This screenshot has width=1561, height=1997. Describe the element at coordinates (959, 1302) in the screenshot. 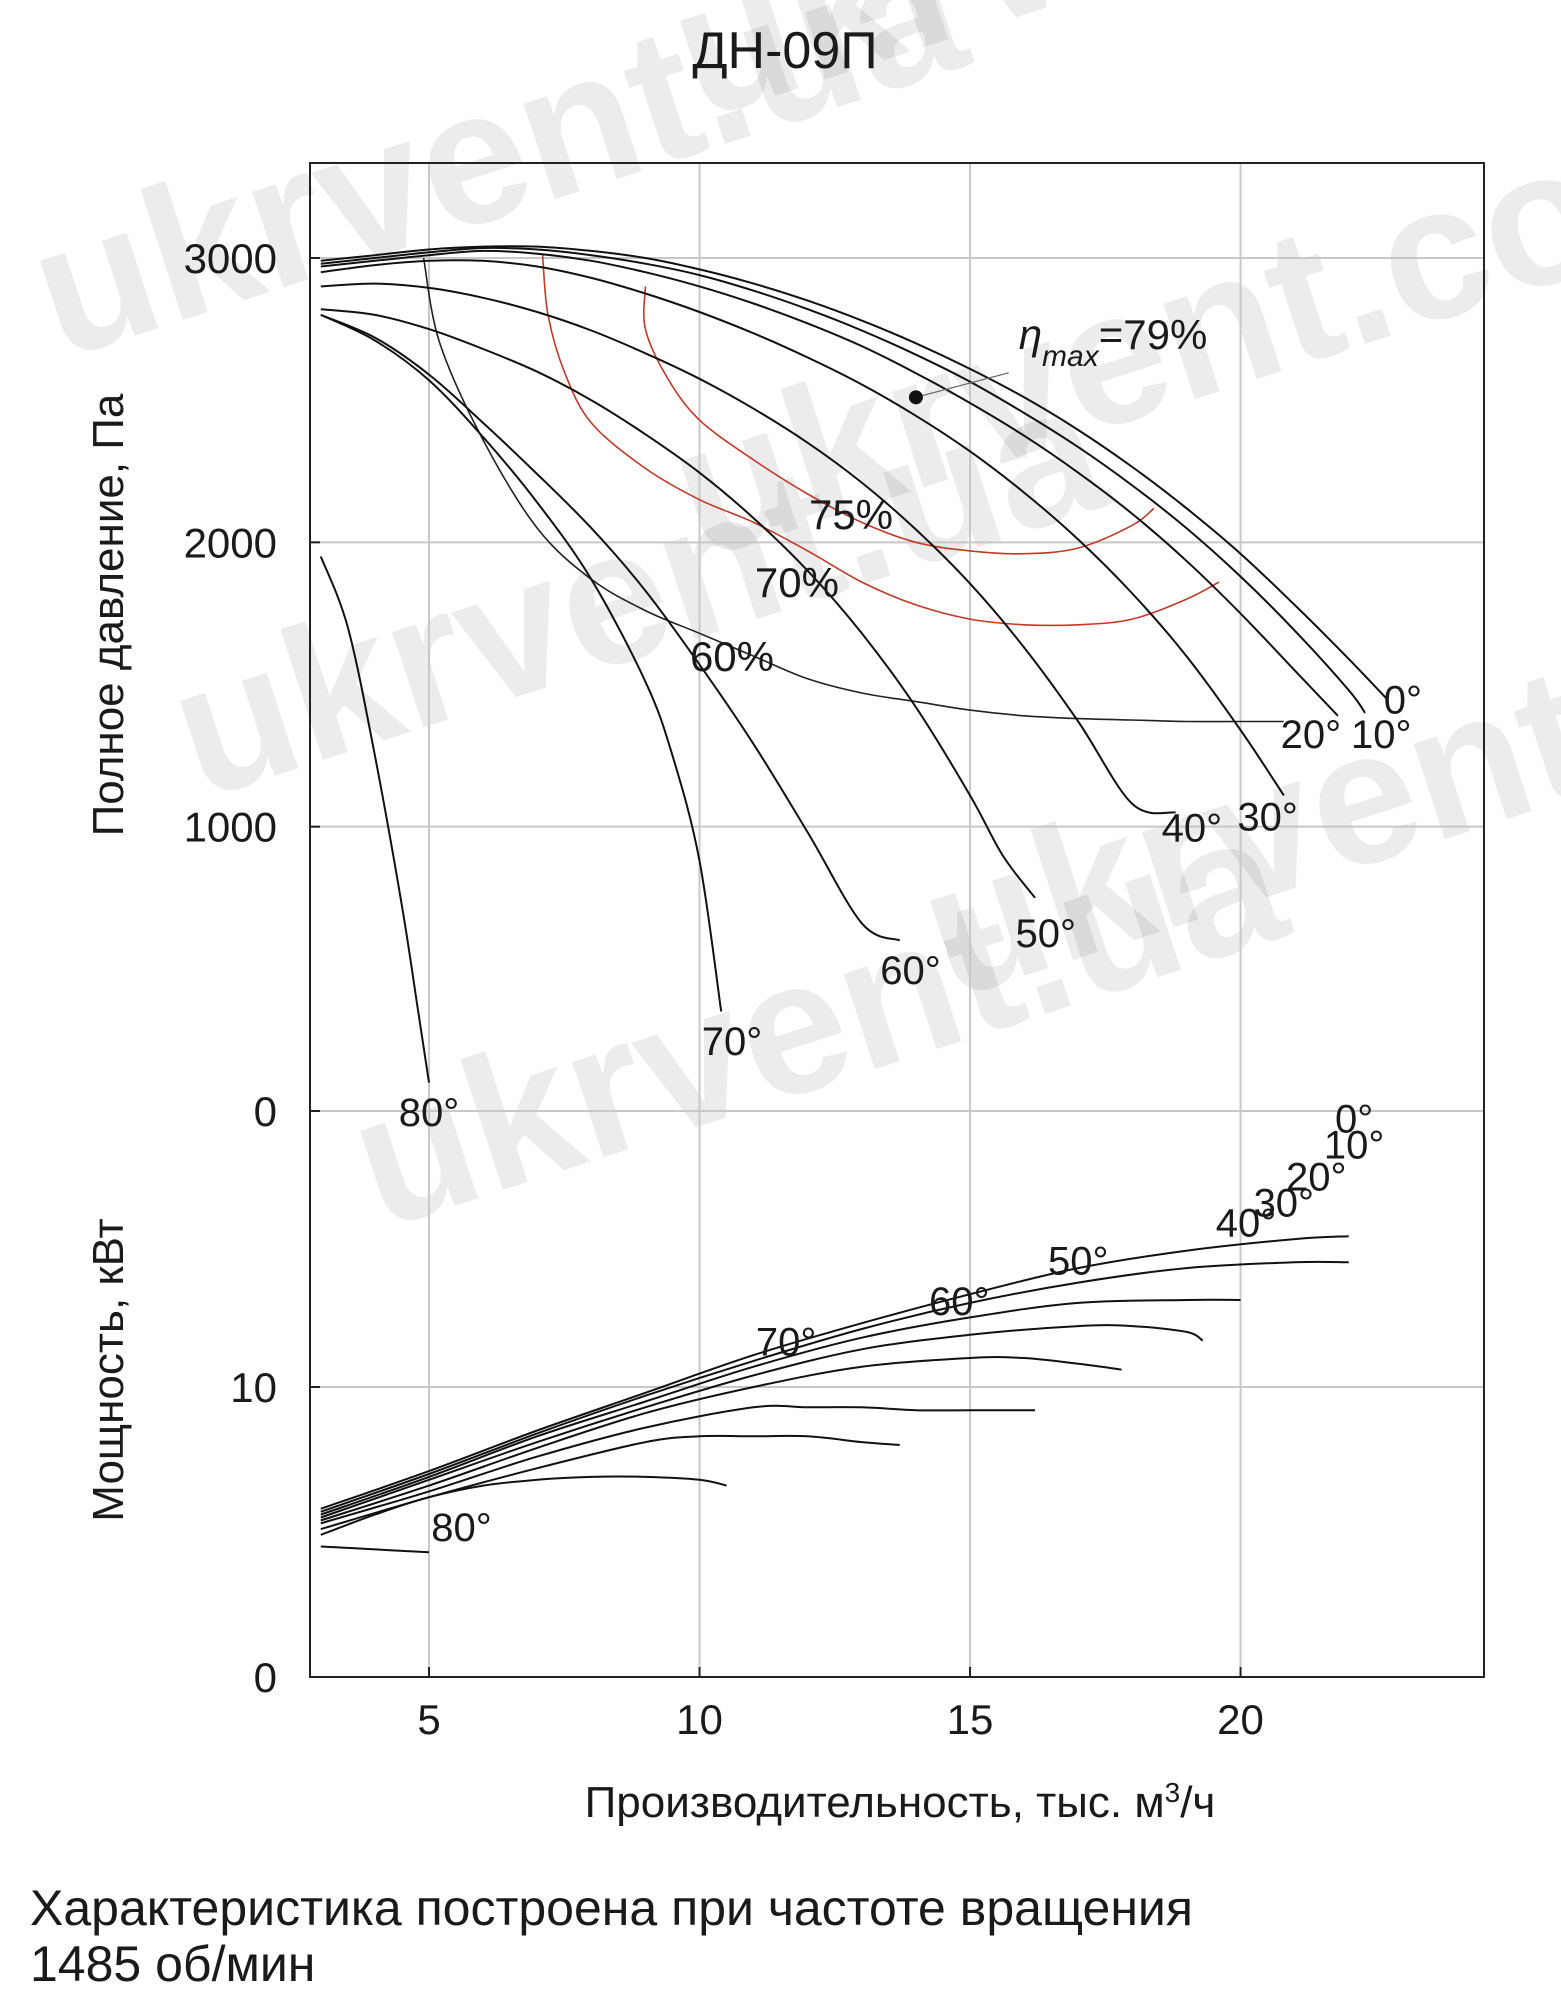

I see `power-curve-label: 60°` at that location.